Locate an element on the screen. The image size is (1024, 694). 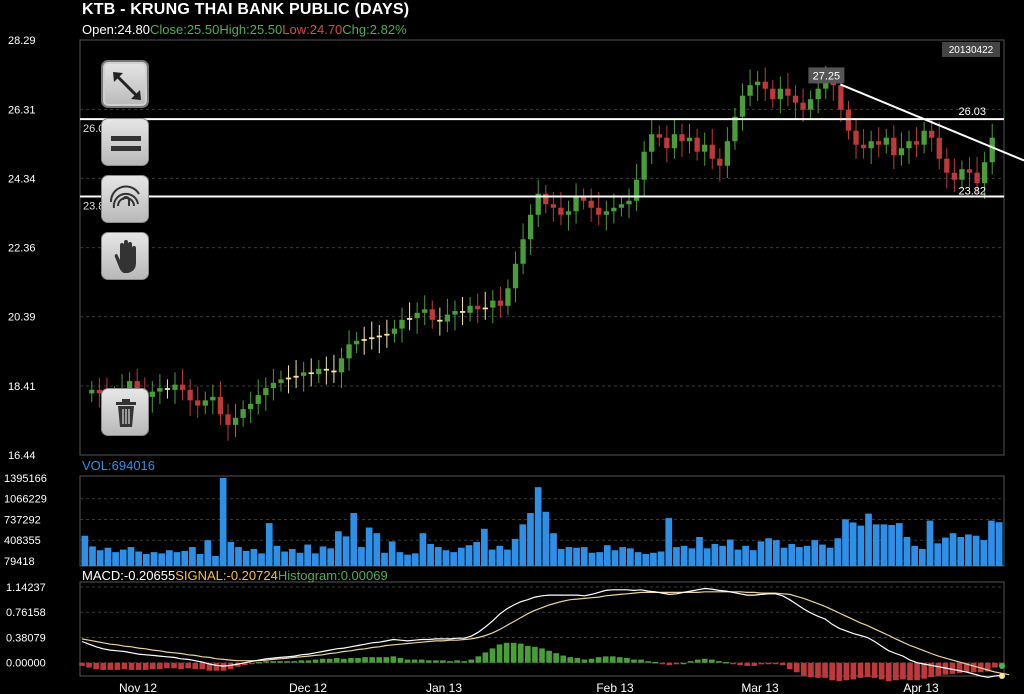
horizontal-line-right-label: 23.82 is located at coordinates (972, 192).